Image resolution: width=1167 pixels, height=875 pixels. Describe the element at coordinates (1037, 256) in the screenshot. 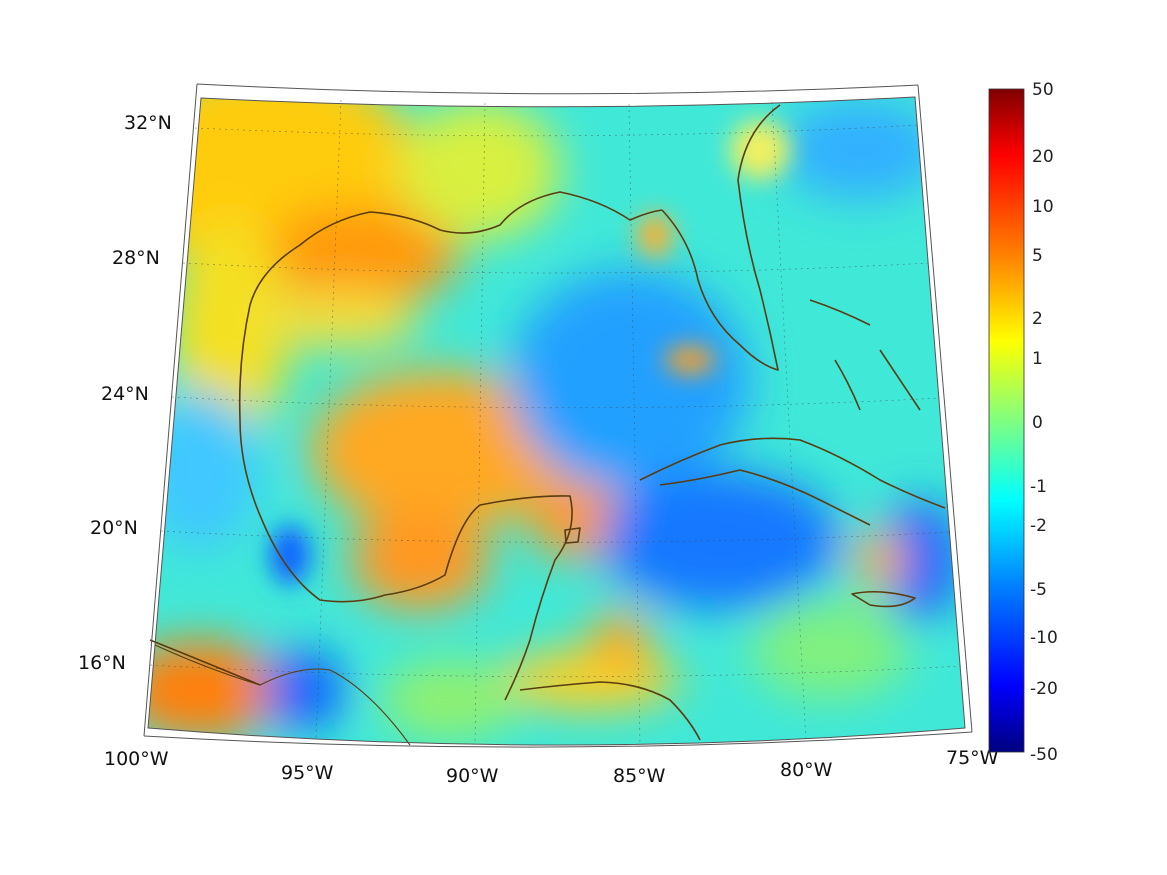

I see `cbar-label-5: 5` at that location.